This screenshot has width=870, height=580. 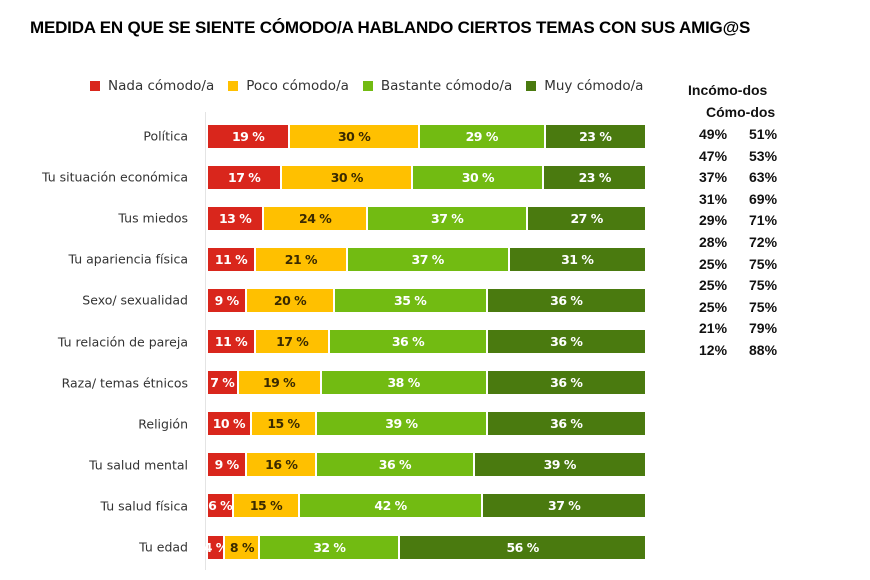 What do you see at coordinates (595, 136) in the screenshot?
I see `bar-segment-muy: 23 %` at bounding box center [595, 136].